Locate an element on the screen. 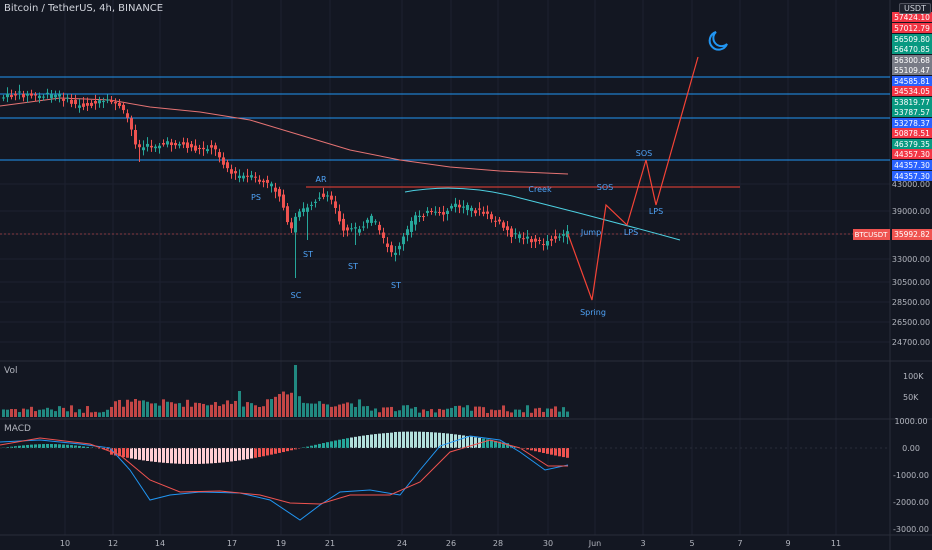  moving-average-line is located at coordinates (284, 136).